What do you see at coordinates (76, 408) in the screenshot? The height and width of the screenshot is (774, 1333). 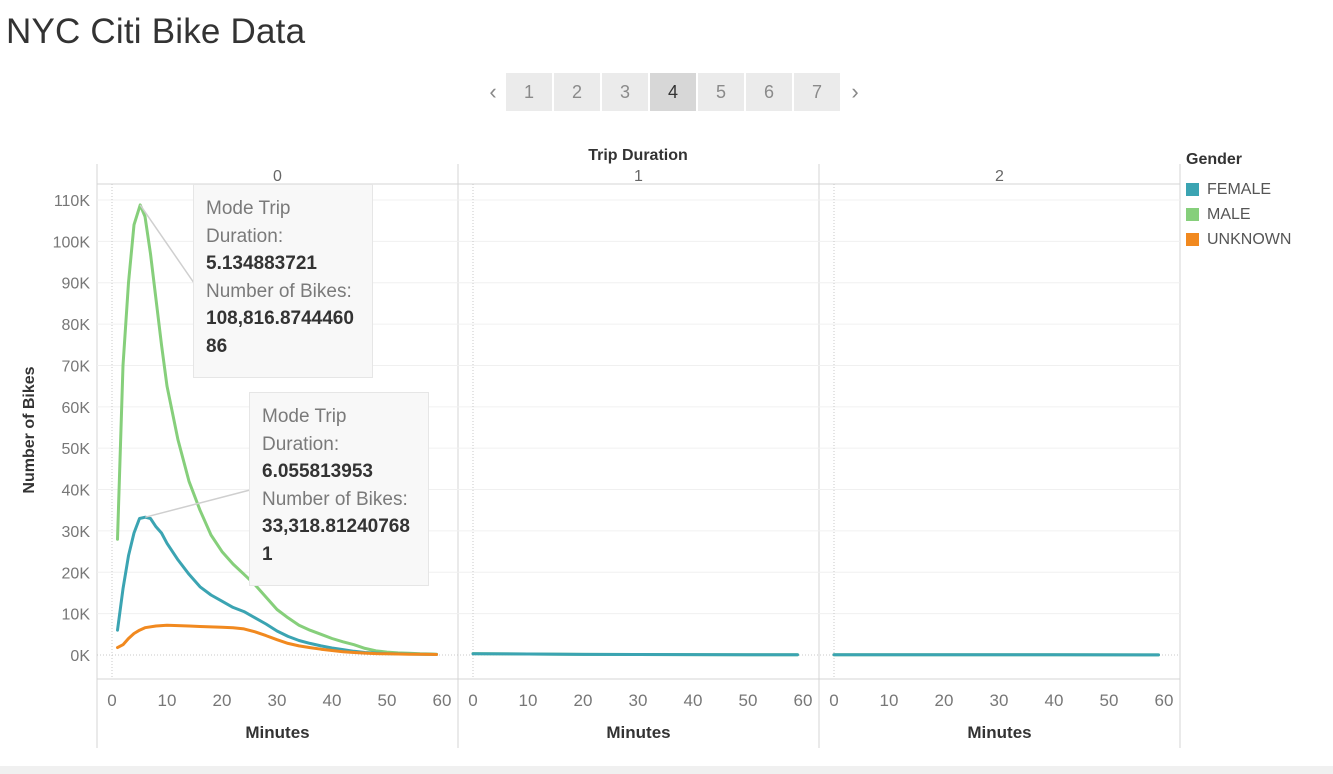 I see `y-tick-label: 60K` at bounding box center [76, 408].